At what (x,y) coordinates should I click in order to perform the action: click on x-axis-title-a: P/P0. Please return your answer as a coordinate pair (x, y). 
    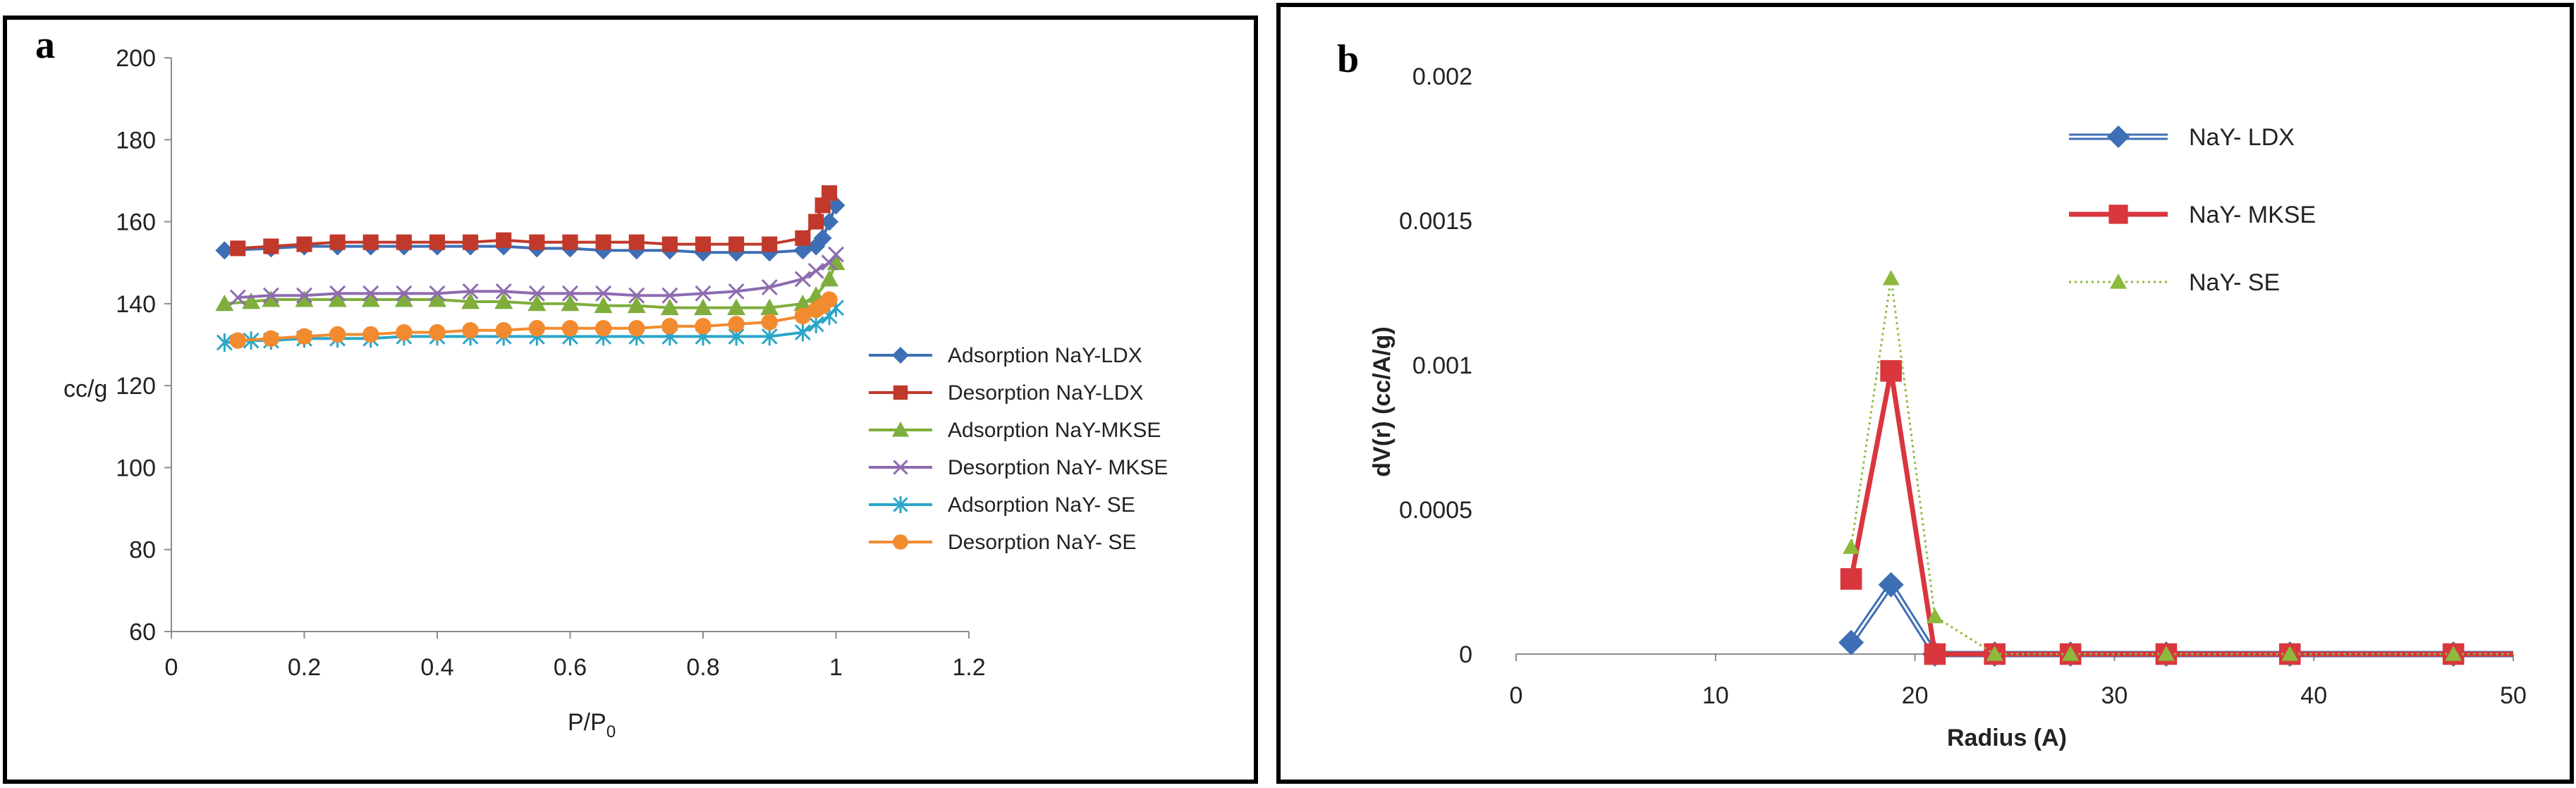
    Looking at the image, I should click on (592, 725).